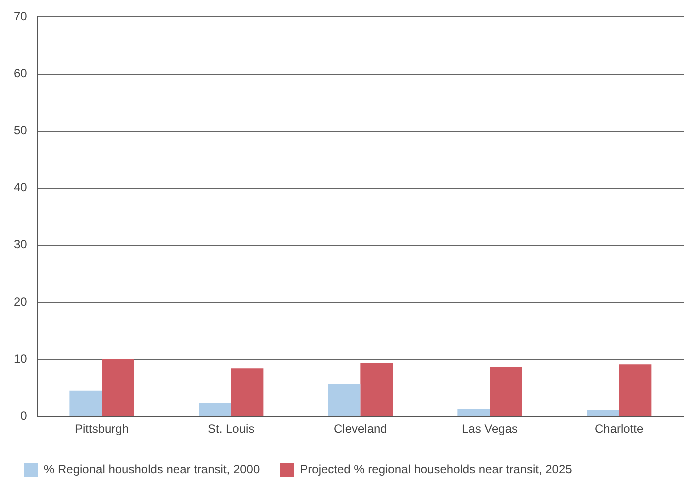 This screenshot has height=491, width=686. I want to click on y-tick-label: 20, so click(21, 301).